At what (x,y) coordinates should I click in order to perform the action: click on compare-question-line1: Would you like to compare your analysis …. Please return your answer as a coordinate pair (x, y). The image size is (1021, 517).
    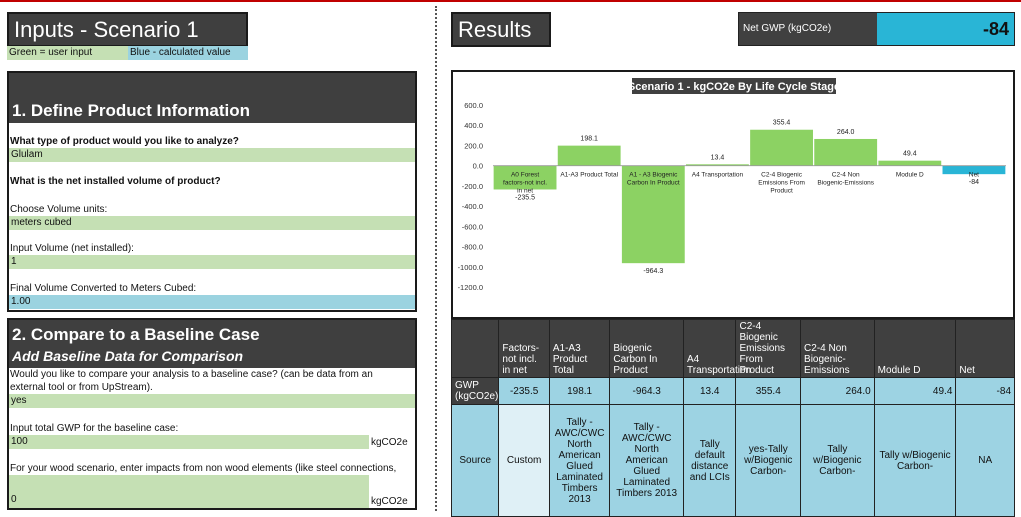
    Looking at the image, I should click on (191, 374).